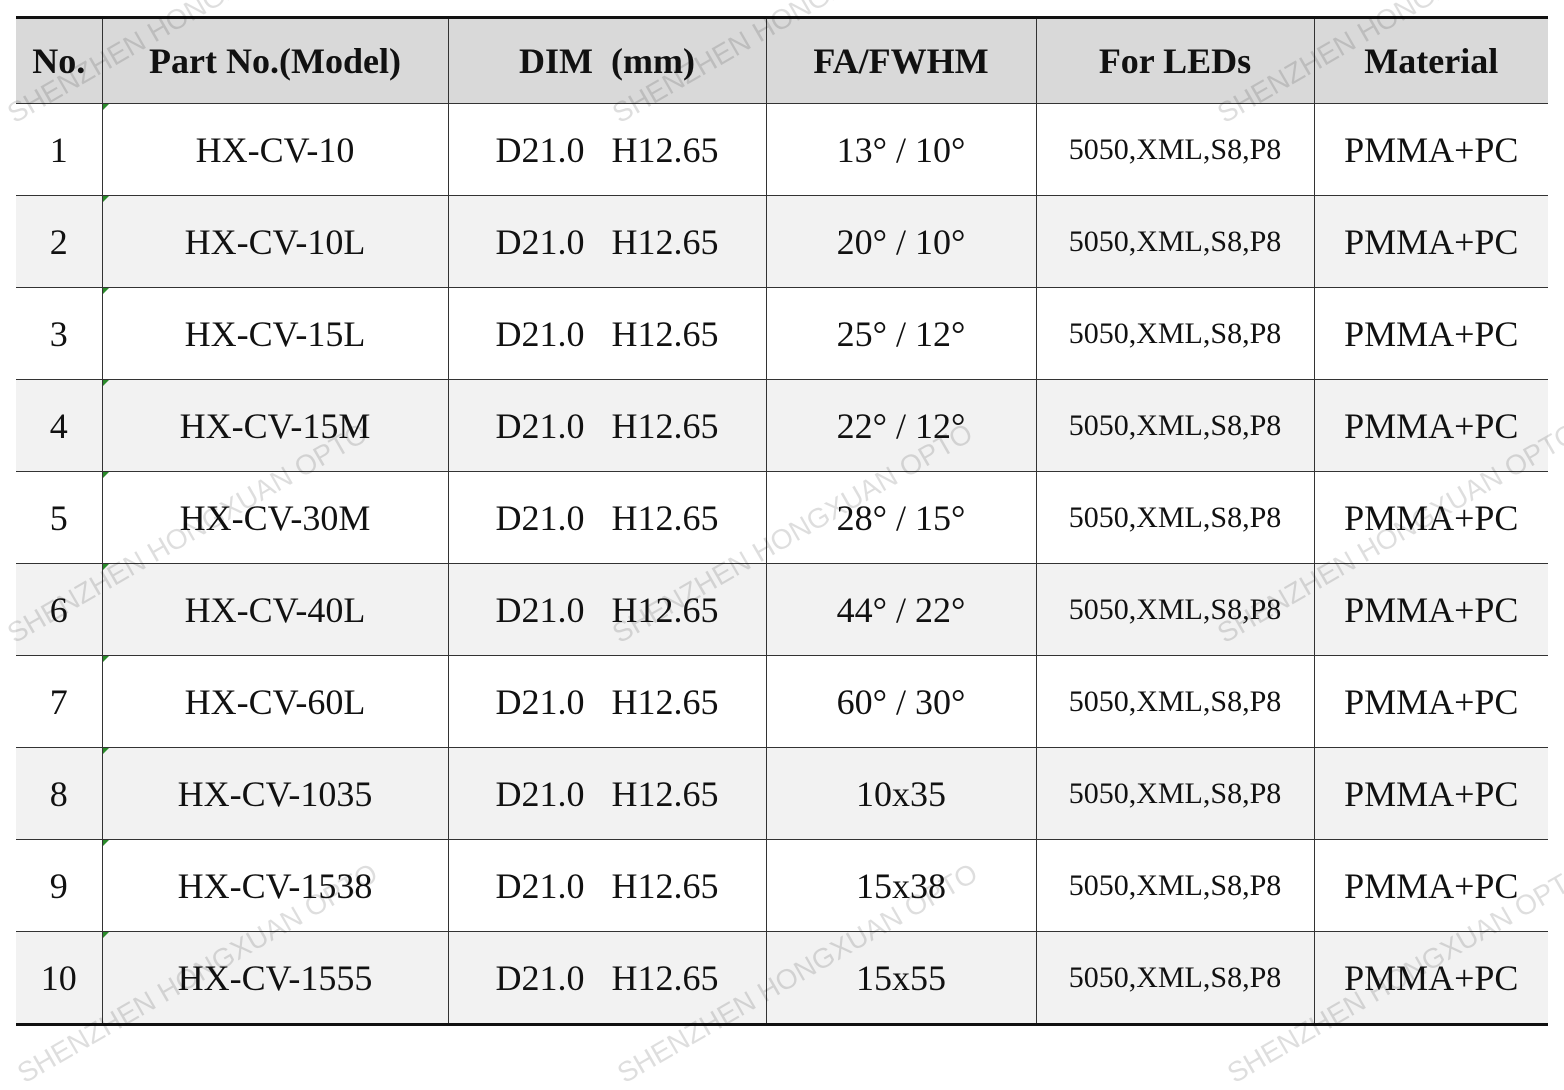  Describe the element at coordinates (59, 517) in the screenshot. I see `table-cell: 5` at that location.